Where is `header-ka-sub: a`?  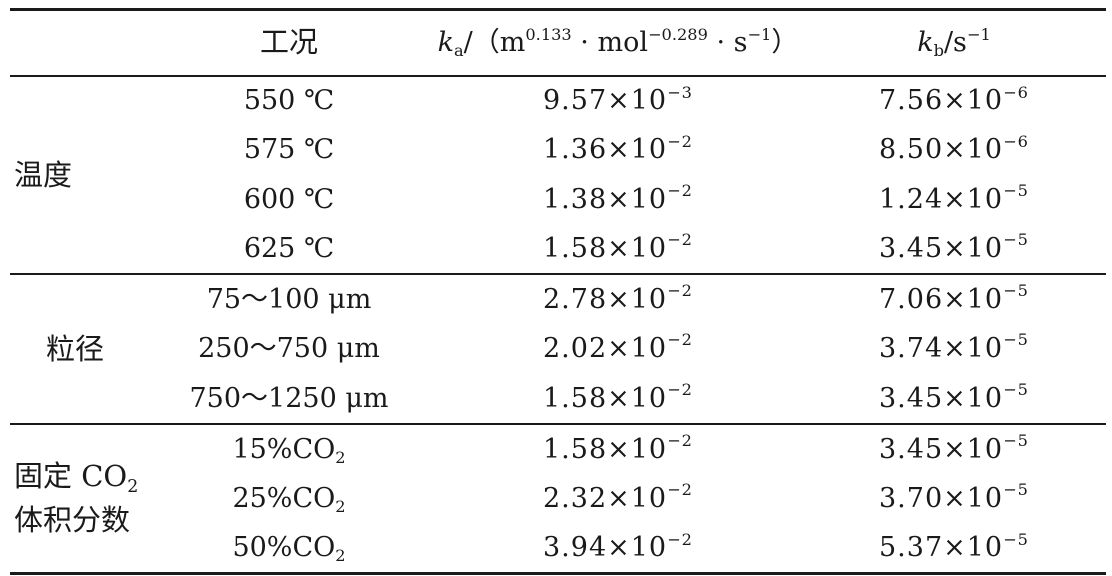
header-ka-sub: a is located at coordinates (459, 51).